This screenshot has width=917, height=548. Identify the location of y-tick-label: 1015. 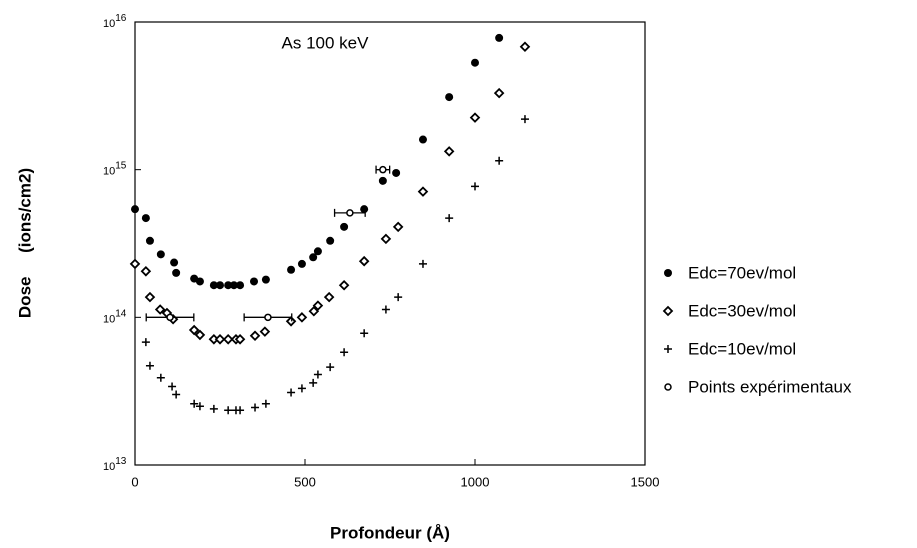
(115, 168).